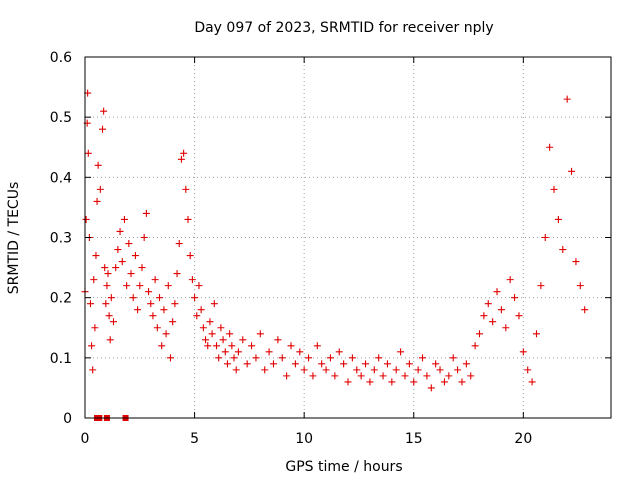 Image resolution: width=640 pixels, height=480 pixels. What do you see at coordinates (414, 439) in the screenshot?
I see `x-tick-label: 15` at bounding box center [414, 439].